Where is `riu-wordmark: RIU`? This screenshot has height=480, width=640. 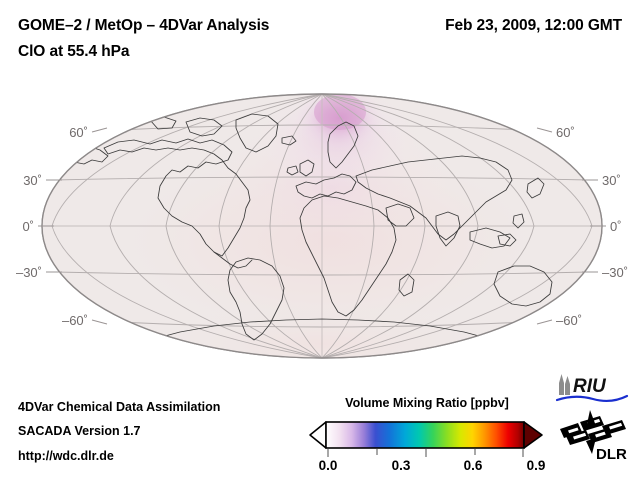 riu-wordmark: RIU is located at coordinates (590, 386).